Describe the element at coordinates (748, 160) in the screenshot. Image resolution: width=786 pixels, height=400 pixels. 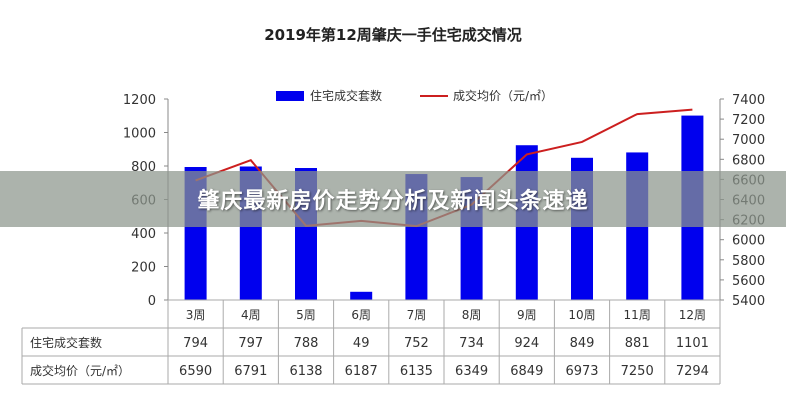
I see `y-right-tick-label: 6800` at that location.